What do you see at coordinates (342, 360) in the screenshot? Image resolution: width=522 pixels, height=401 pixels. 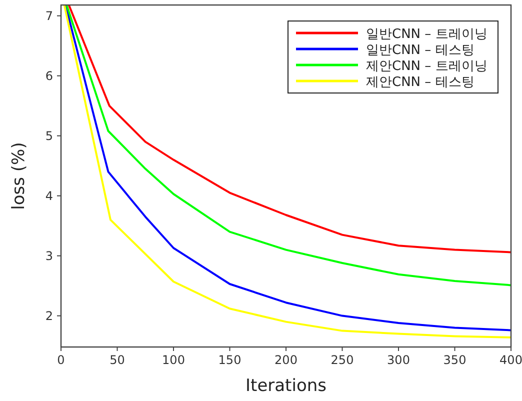 I see `x-tick-label: 250` at bounding box center [342, 360].